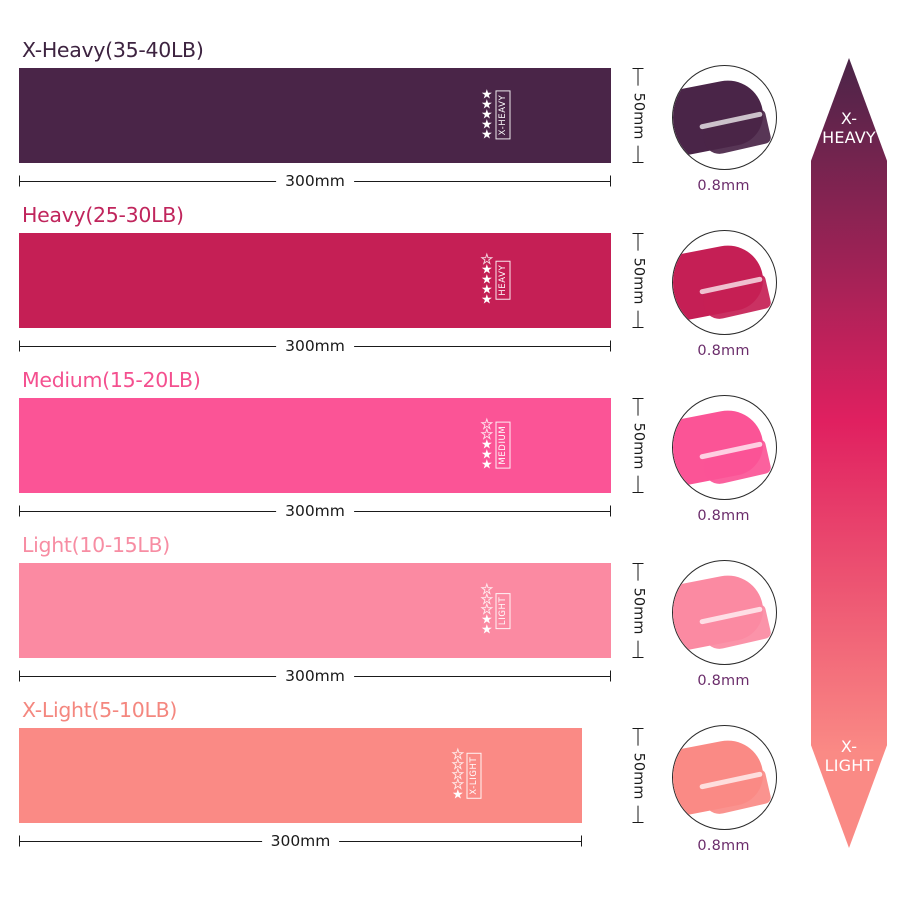  What do you see at coordinates (474, 775) in the screenshot?
I see `band-name-plate-x-light: X-LIGHT` at bounding box center [474, 775].